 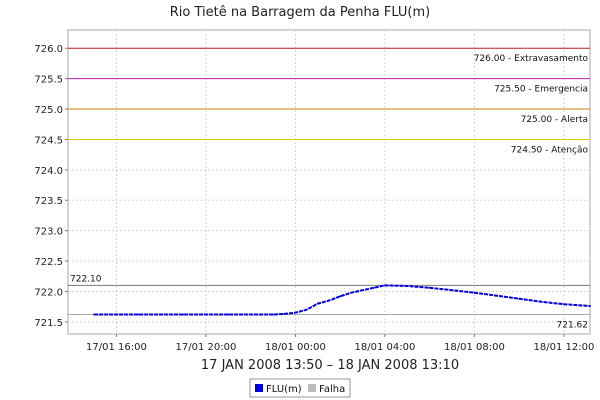 I want to click on max-marker-label: 722.10, so click(x=86, y=279).